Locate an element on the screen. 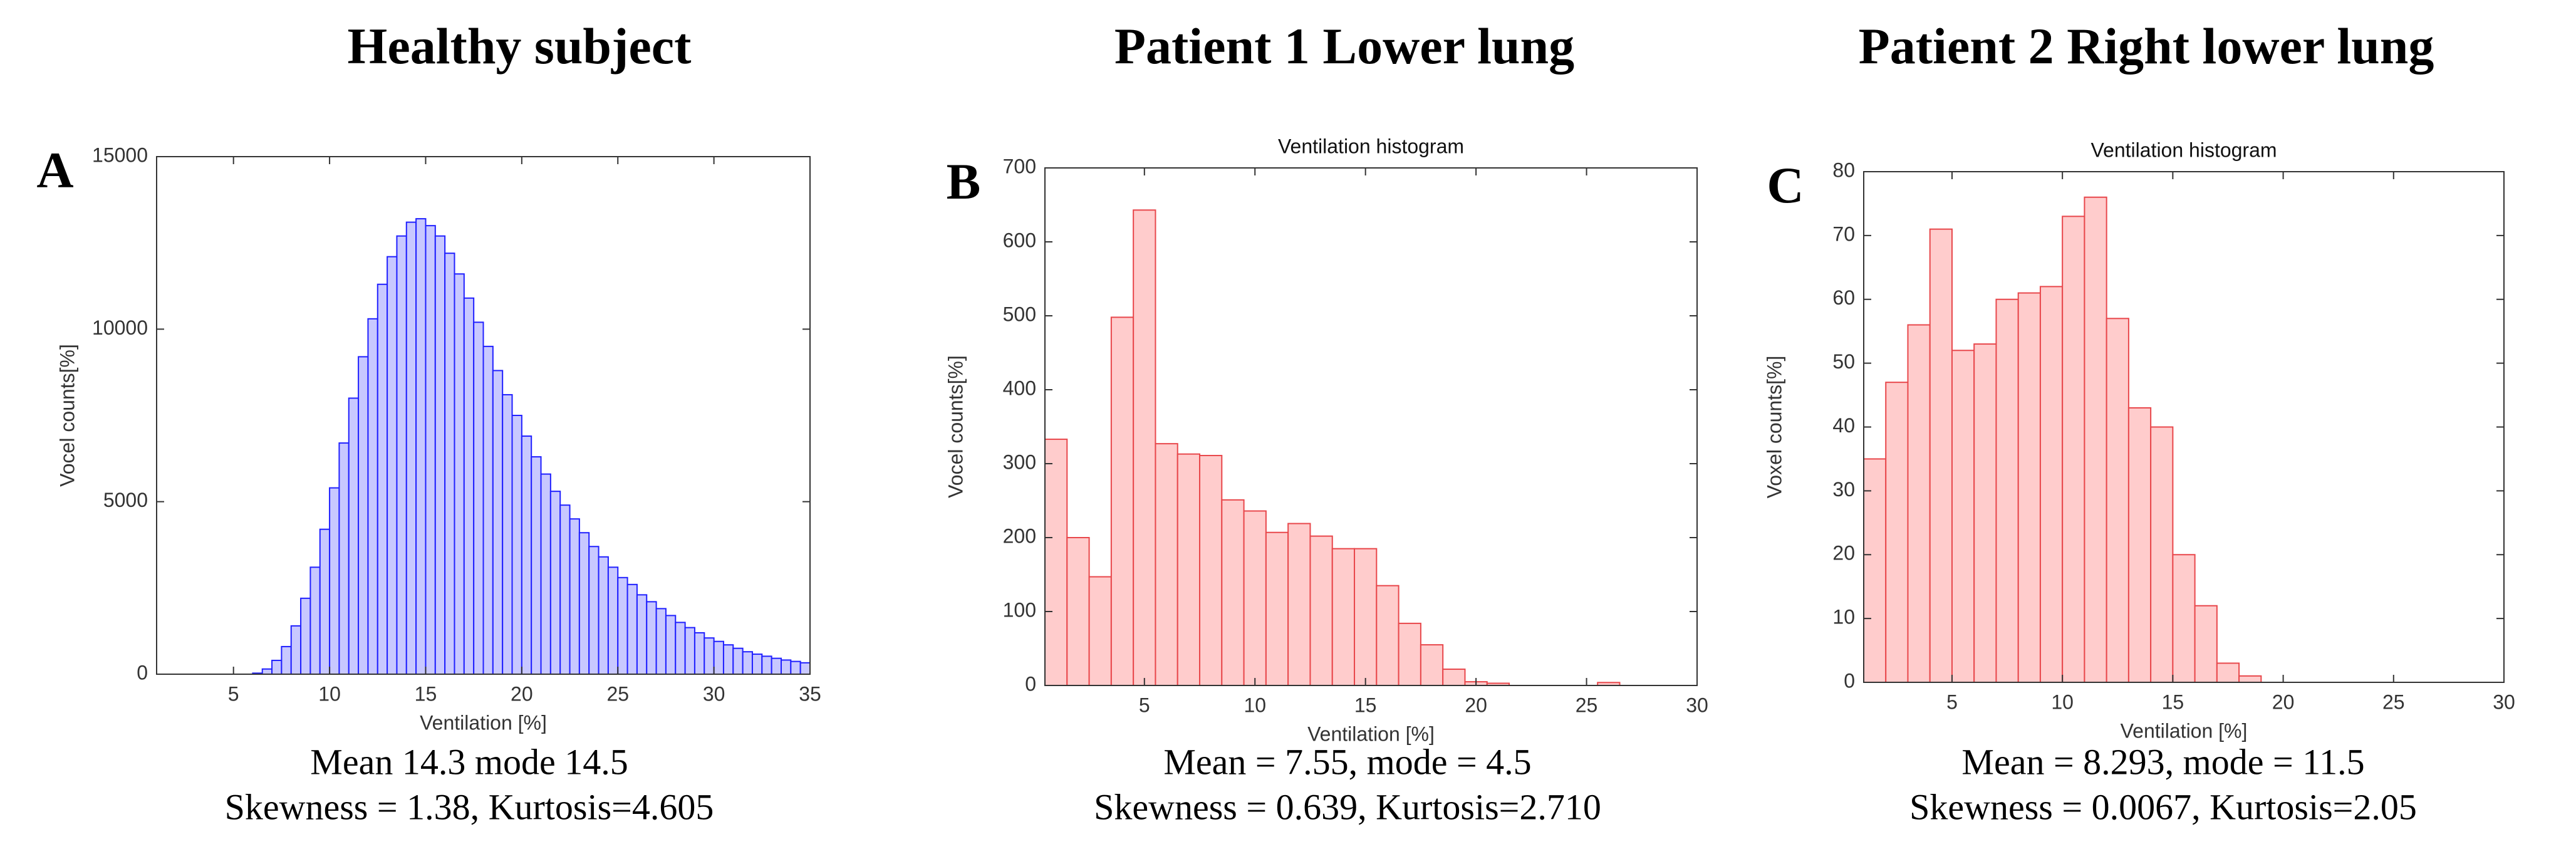 The image size is (2576, 849). y-tick-label: 10000 is located at coordinates (120, 327).